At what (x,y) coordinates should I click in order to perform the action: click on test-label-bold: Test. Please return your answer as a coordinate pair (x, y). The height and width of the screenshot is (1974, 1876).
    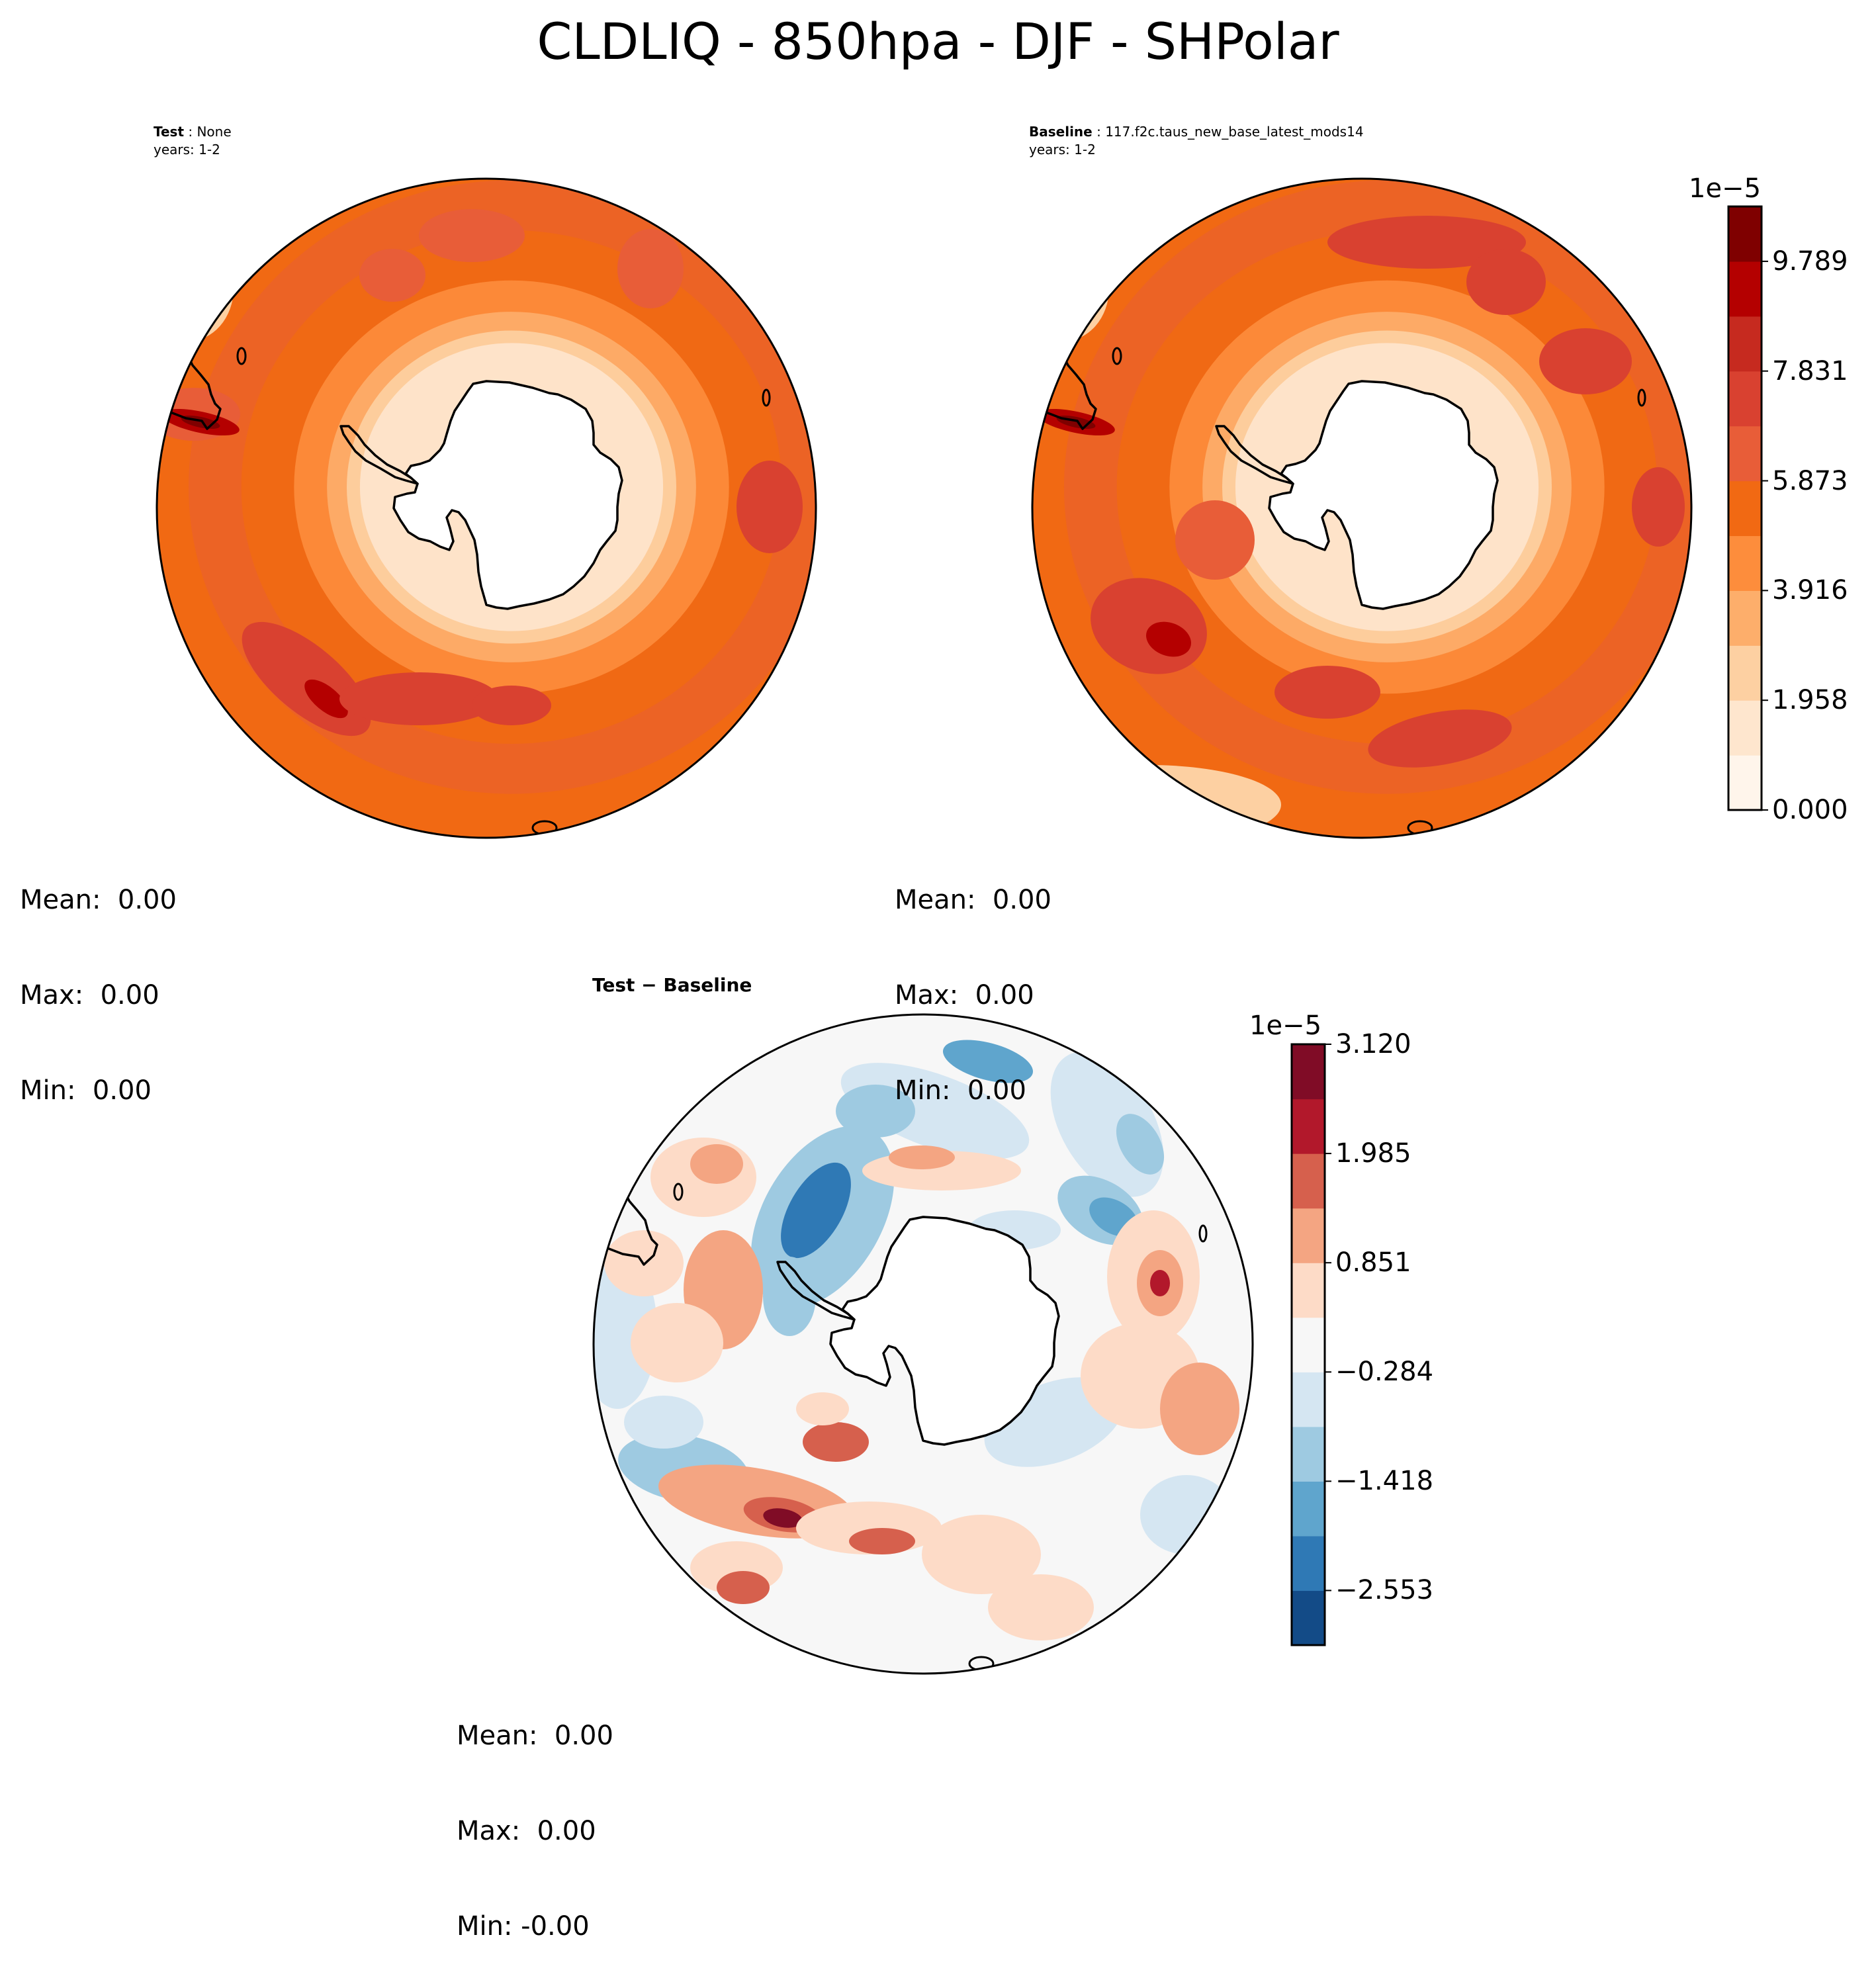
    Looking at the image, I should click on (169, 132).